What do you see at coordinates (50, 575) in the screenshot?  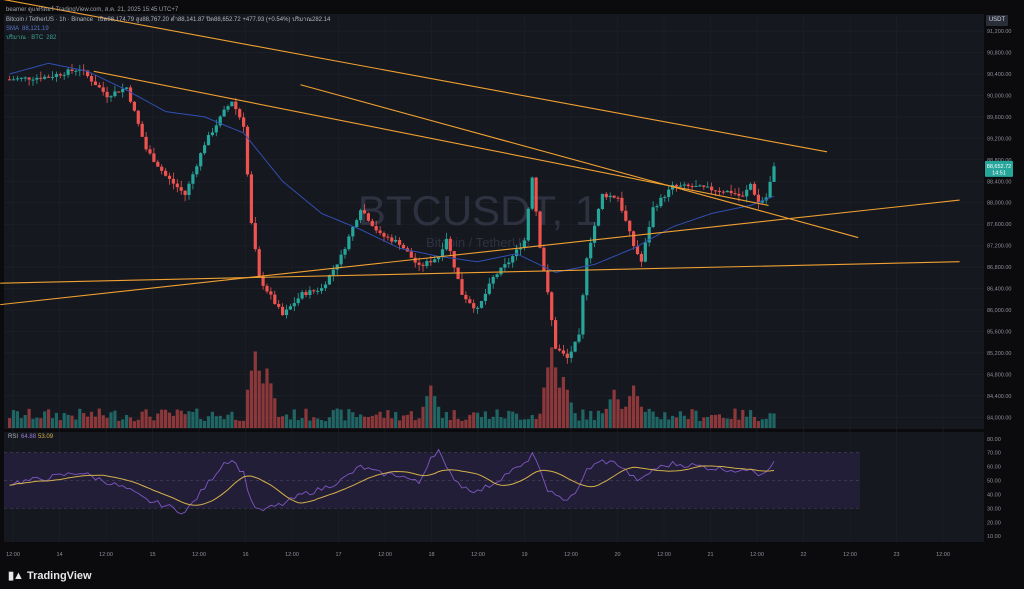 I see `tradingview-logo: ▮▲ TradingView` at bounding box center [50, 575].